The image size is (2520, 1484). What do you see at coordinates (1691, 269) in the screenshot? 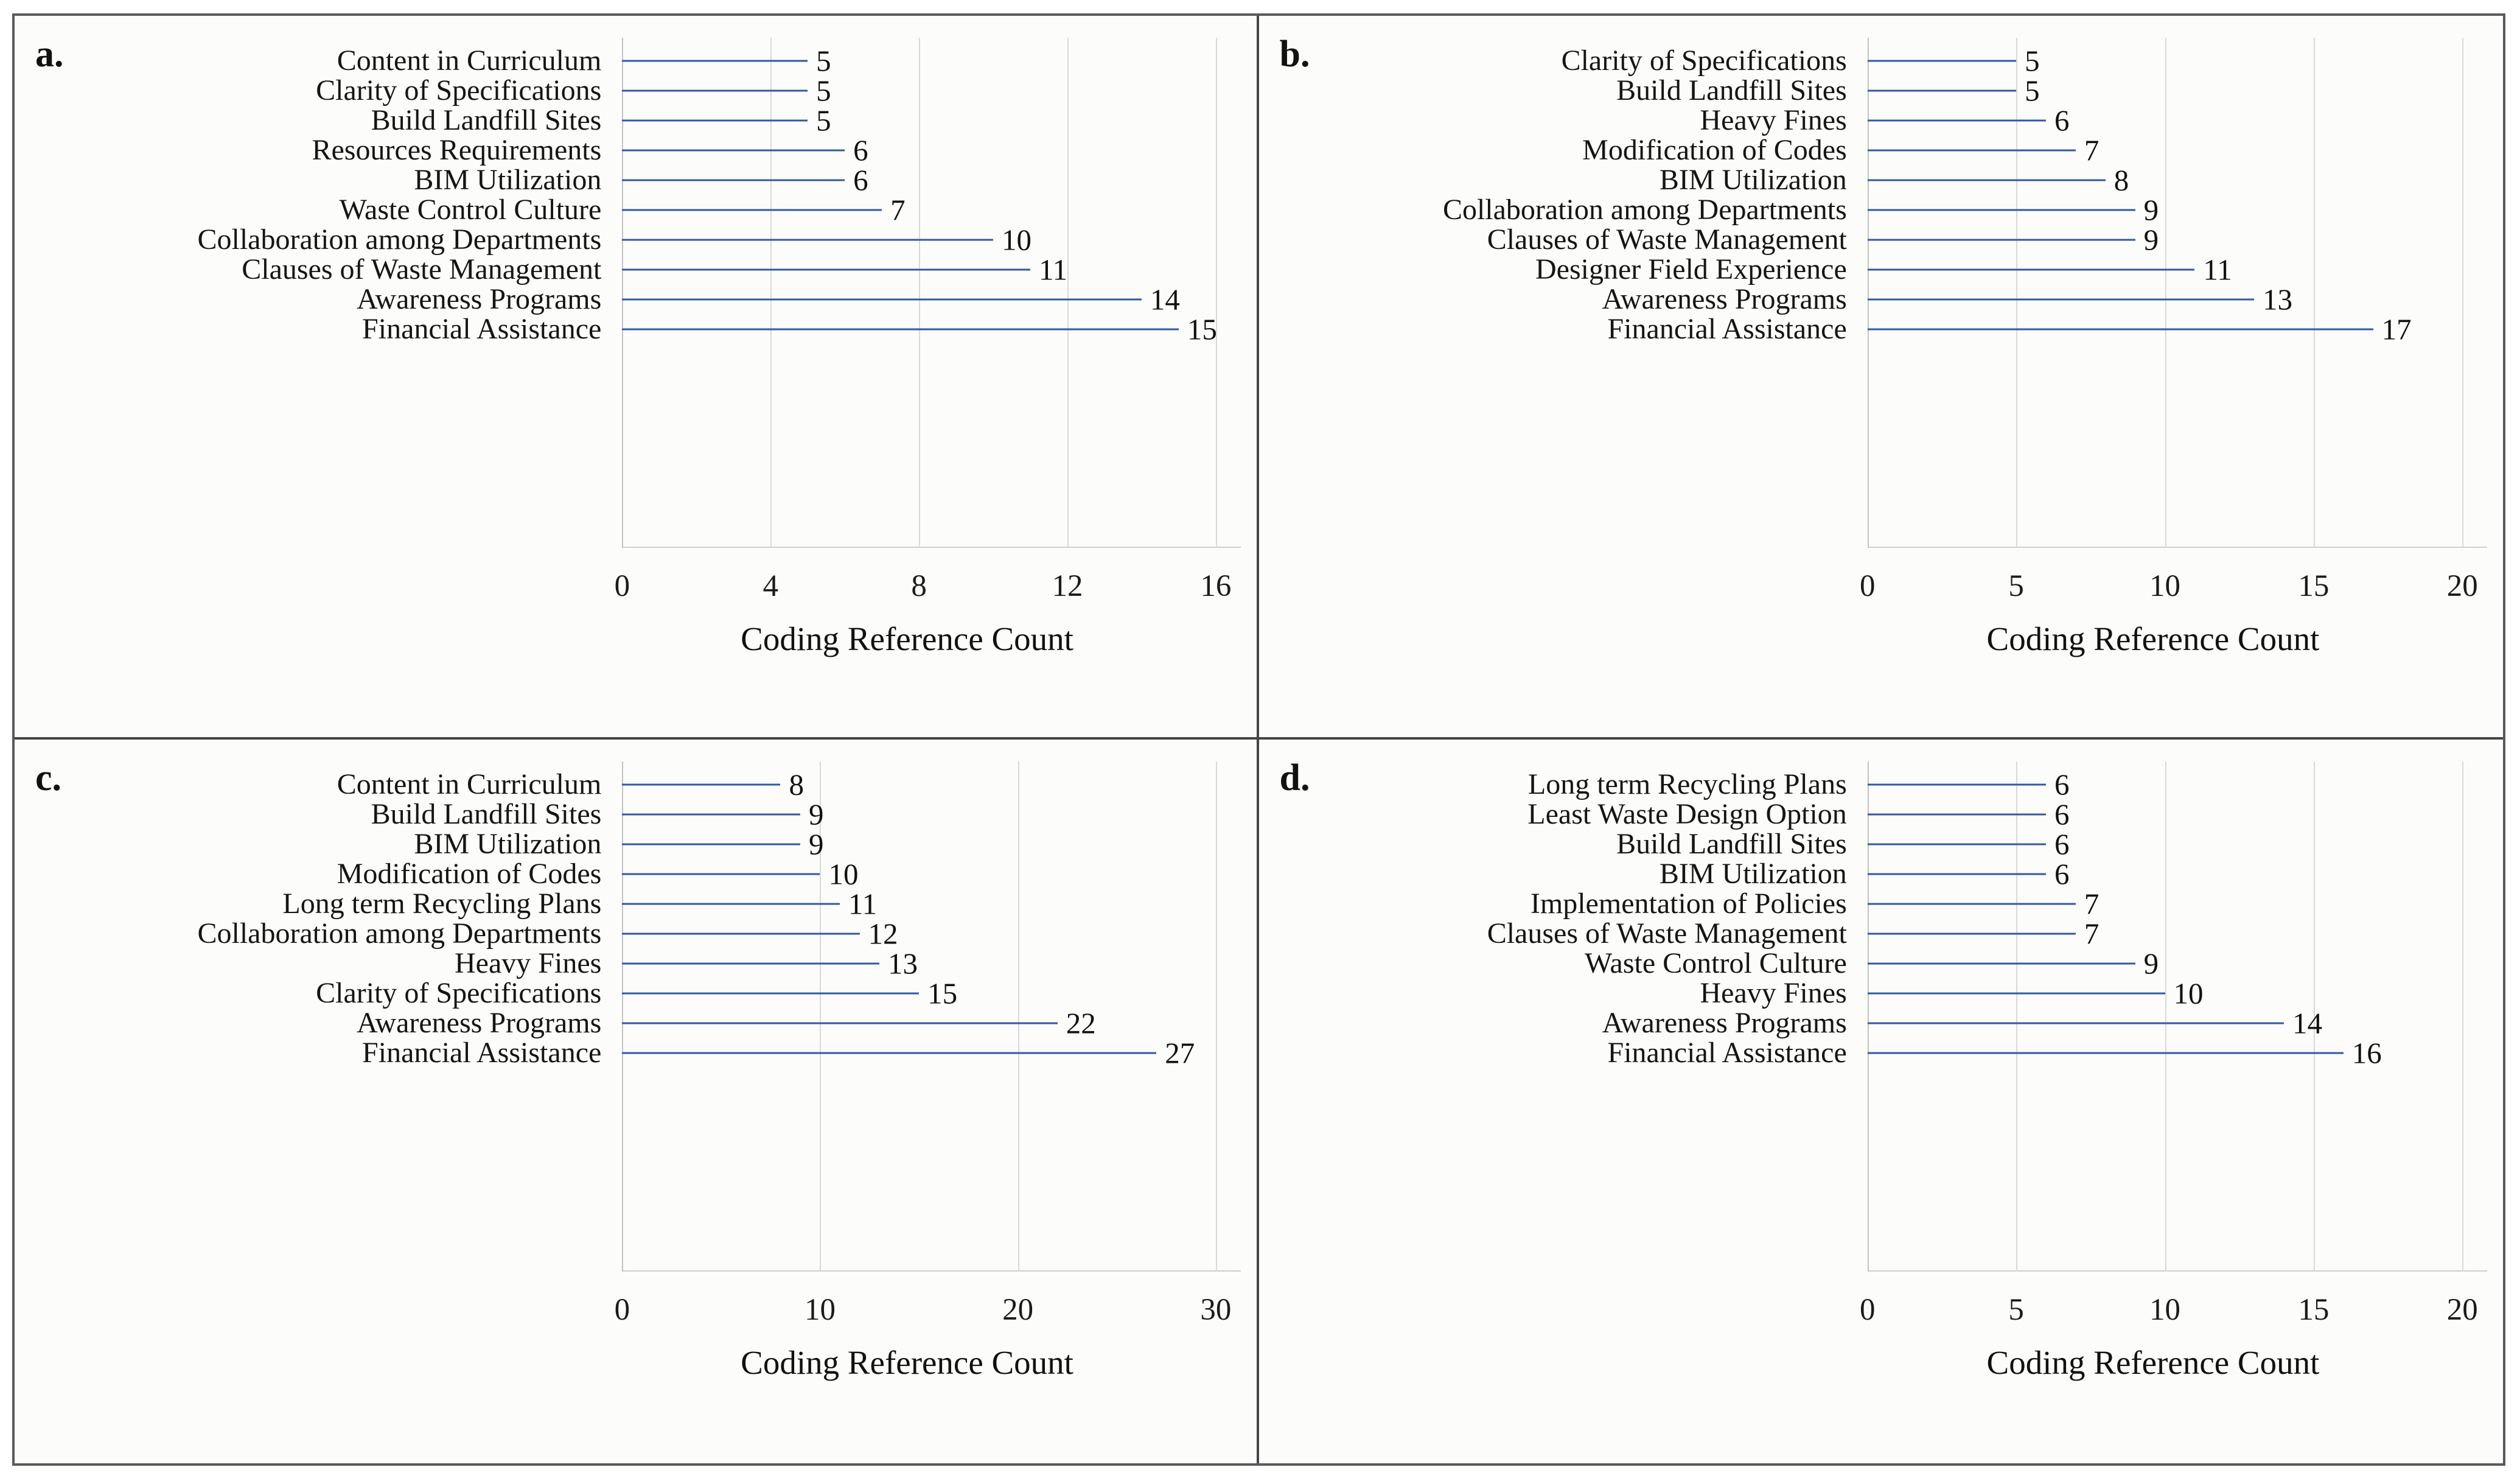
I see `category-label: Designer Field Experience` at bounding box center [1691, 269].